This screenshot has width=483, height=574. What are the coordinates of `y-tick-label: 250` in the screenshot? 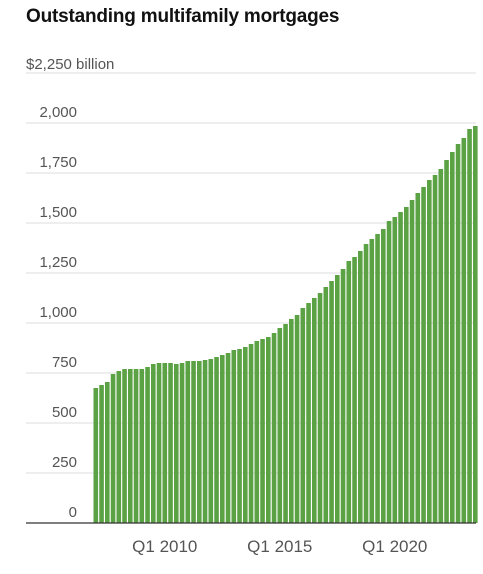 It's located at (64, 462).